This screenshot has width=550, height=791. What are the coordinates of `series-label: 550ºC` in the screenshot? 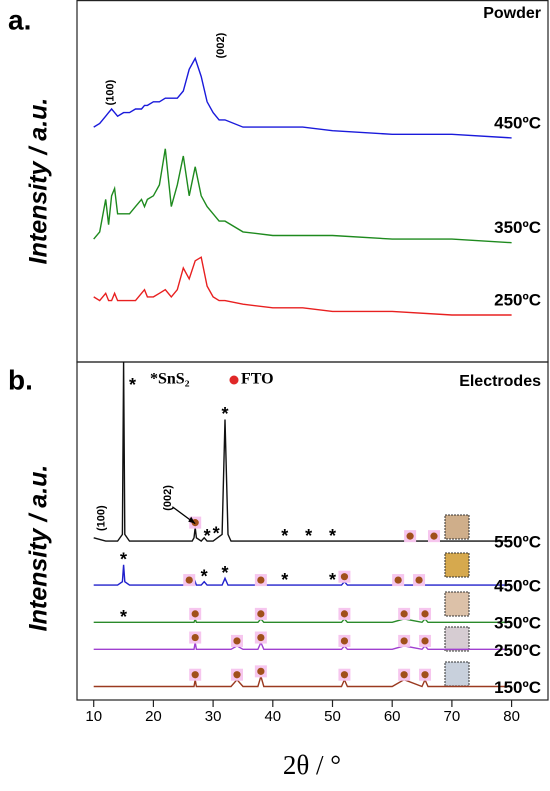 It's located at (517, 542).